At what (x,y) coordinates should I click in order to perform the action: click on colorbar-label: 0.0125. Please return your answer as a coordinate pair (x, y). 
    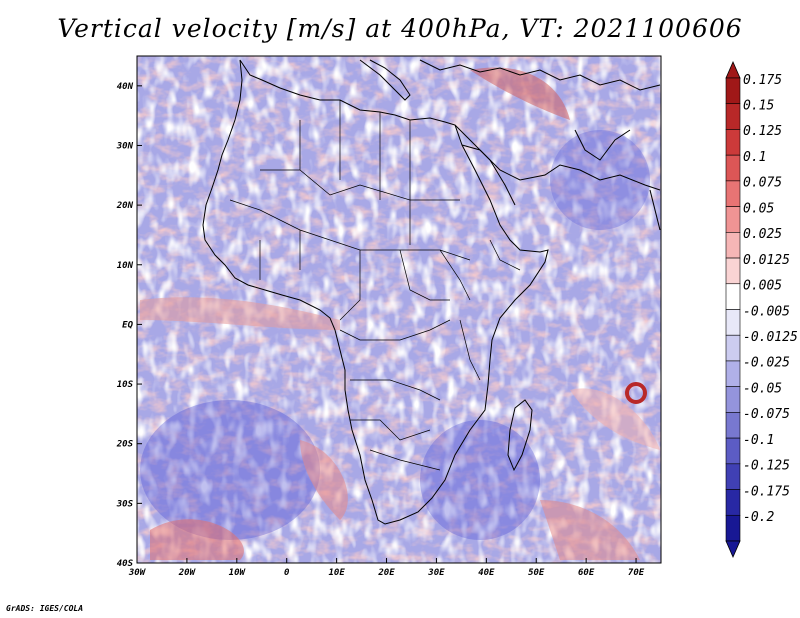
    Looking at the image, I should click on (766, 260).